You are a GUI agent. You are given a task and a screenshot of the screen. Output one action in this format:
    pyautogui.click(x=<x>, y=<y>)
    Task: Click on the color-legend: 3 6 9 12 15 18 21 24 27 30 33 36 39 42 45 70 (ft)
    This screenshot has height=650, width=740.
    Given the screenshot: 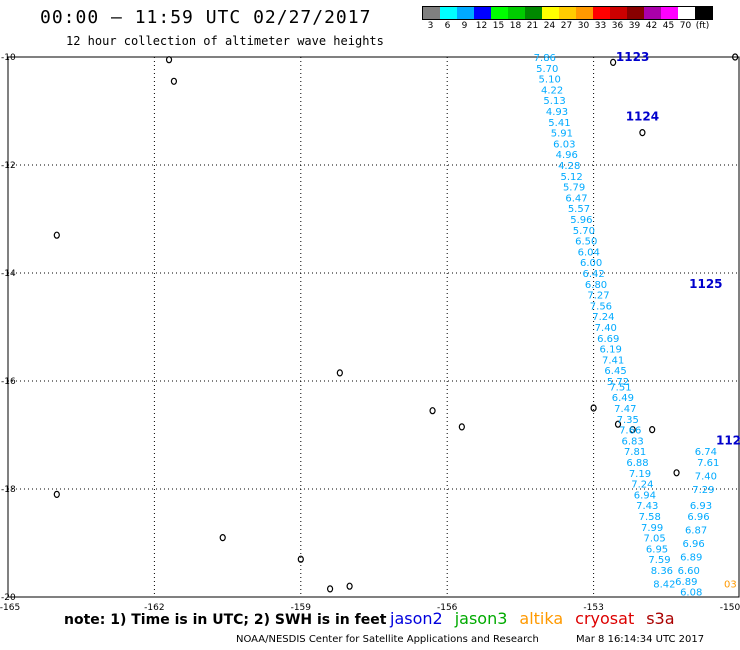 What is the action you would take?
    pyautogui.click(x=567, y=18)
    